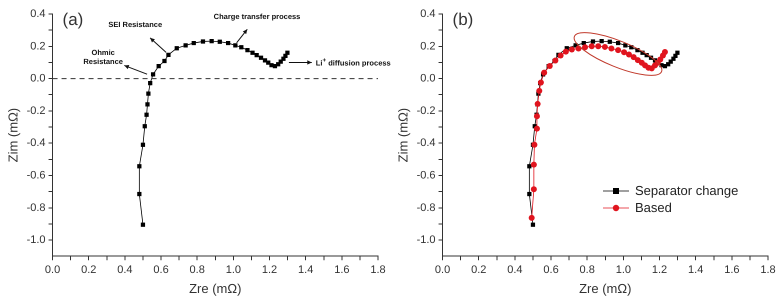 Image resolution: width=780 pixels, height=301 pixels. I want to click on legend-label: Separator change, so click(686, 190).